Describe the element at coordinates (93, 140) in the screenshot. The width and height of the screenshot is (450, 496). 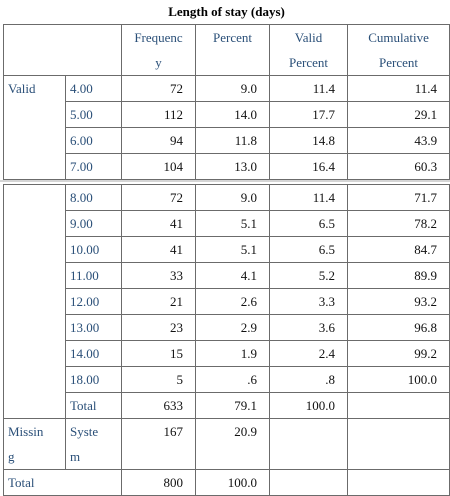
I see `row-value: 6.00` at that location.